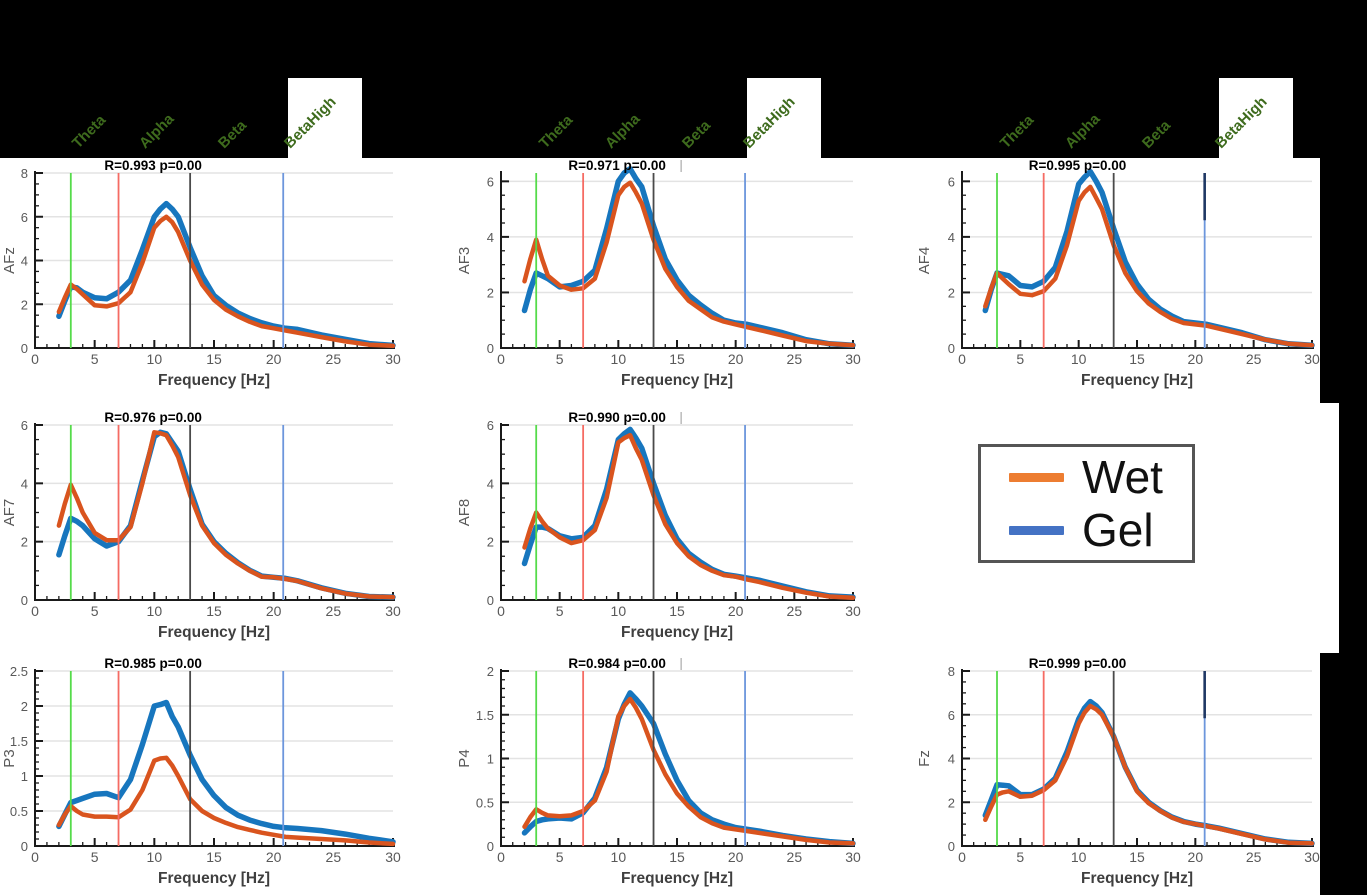 The height and width of the screenshot is (895, 1367). Describe the element at coordinates (617, 417) in the screenshot. I see `svg-text: R=0.990 p=0.00` at that location.